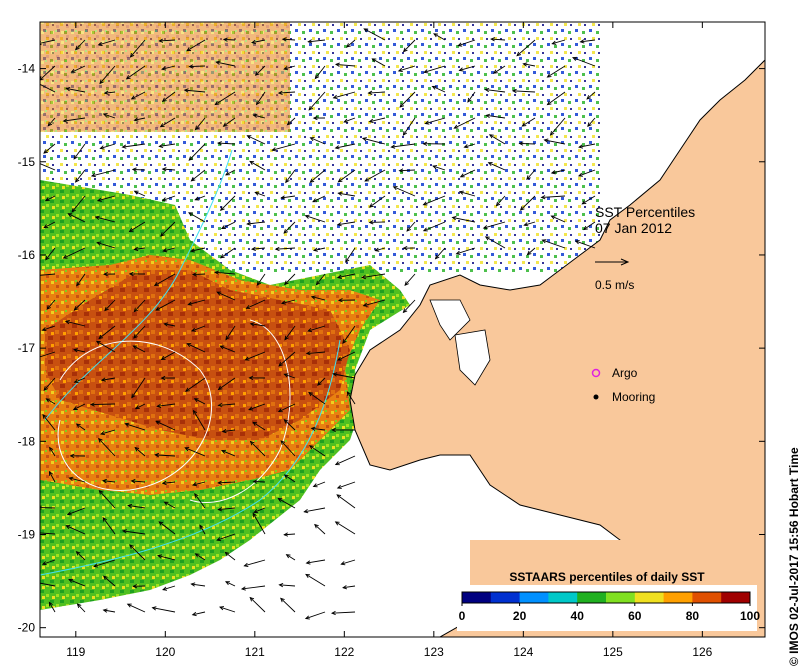 This screenshot has width=809, height=672. Describe the element at coordinates (633, 228) in the screenshot. I see `map-title-line2: 07 Jan 2012` at that location.